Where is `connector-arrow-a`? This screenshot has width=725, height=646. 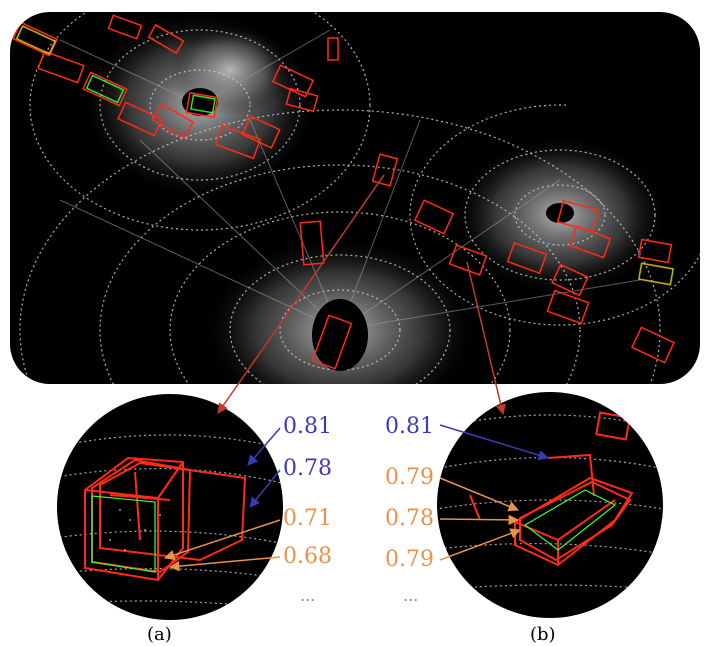
connector-arrow-a is located at coordinates (301, 294).